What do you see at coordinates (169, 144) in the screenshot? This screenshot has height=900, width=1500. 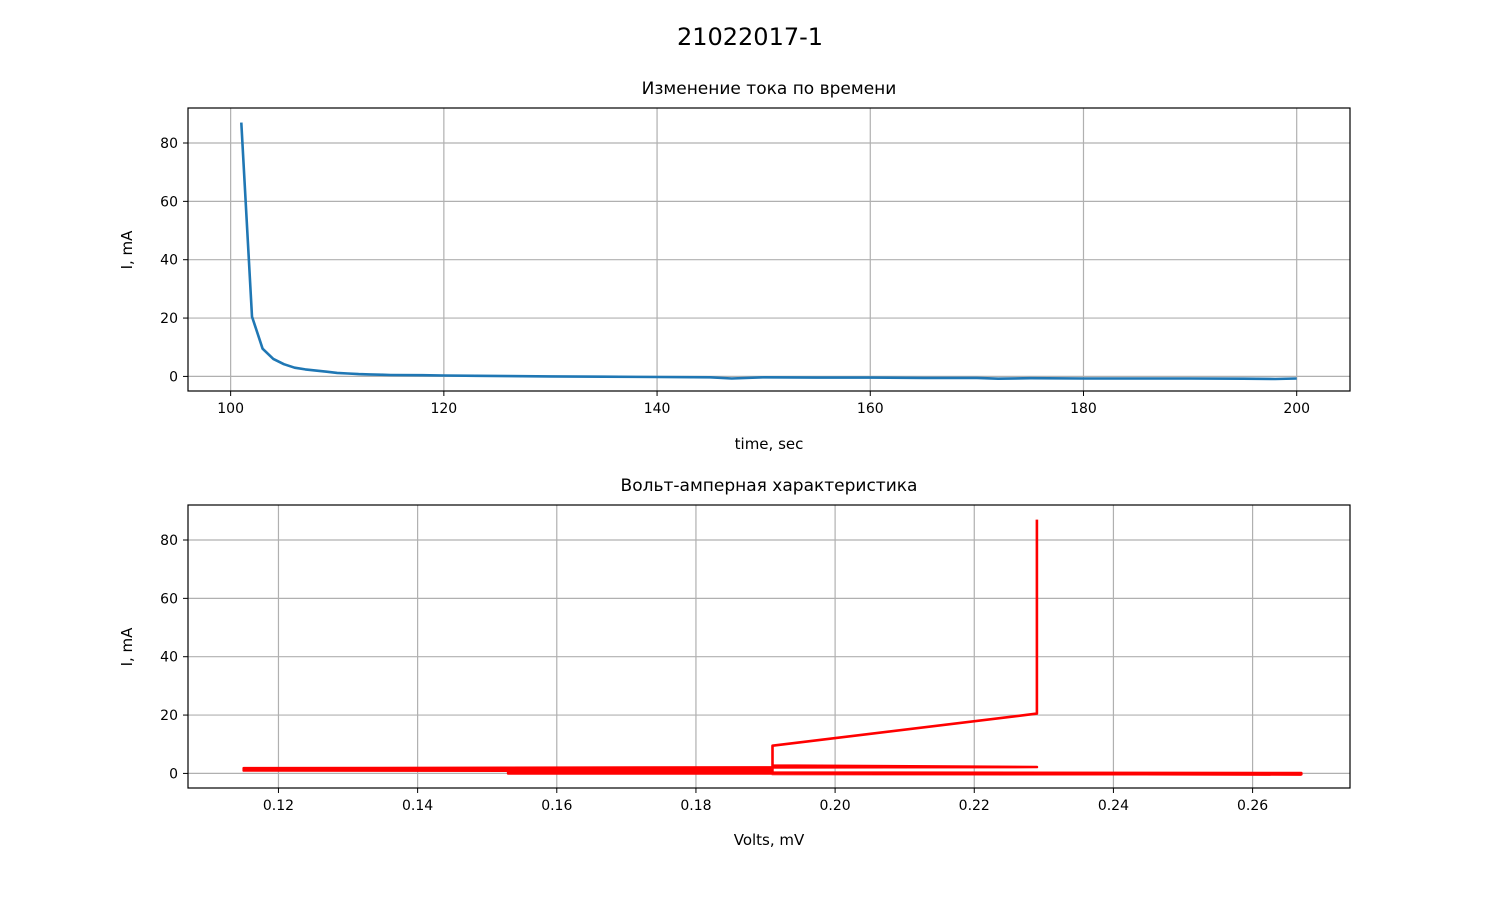 I see `current-vs-time-y-tick-label: 80` at bounding box center [169, 144].